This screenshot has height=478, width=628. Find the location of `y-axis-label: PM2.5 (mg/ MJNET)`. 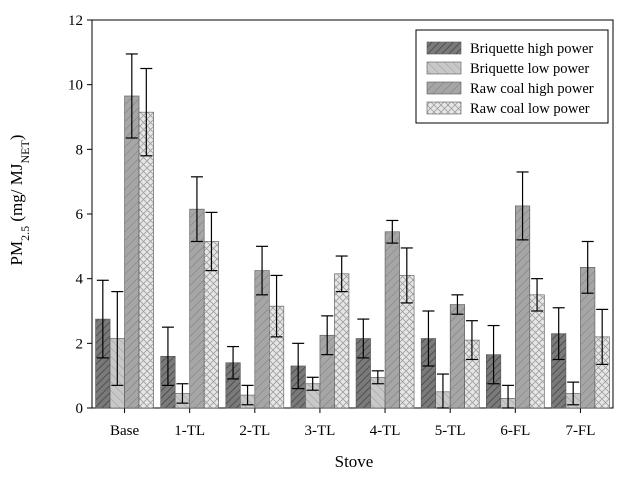

y-axis-label: PM2.5 (mg/ MJNET) is located at coordinates (19, 200).